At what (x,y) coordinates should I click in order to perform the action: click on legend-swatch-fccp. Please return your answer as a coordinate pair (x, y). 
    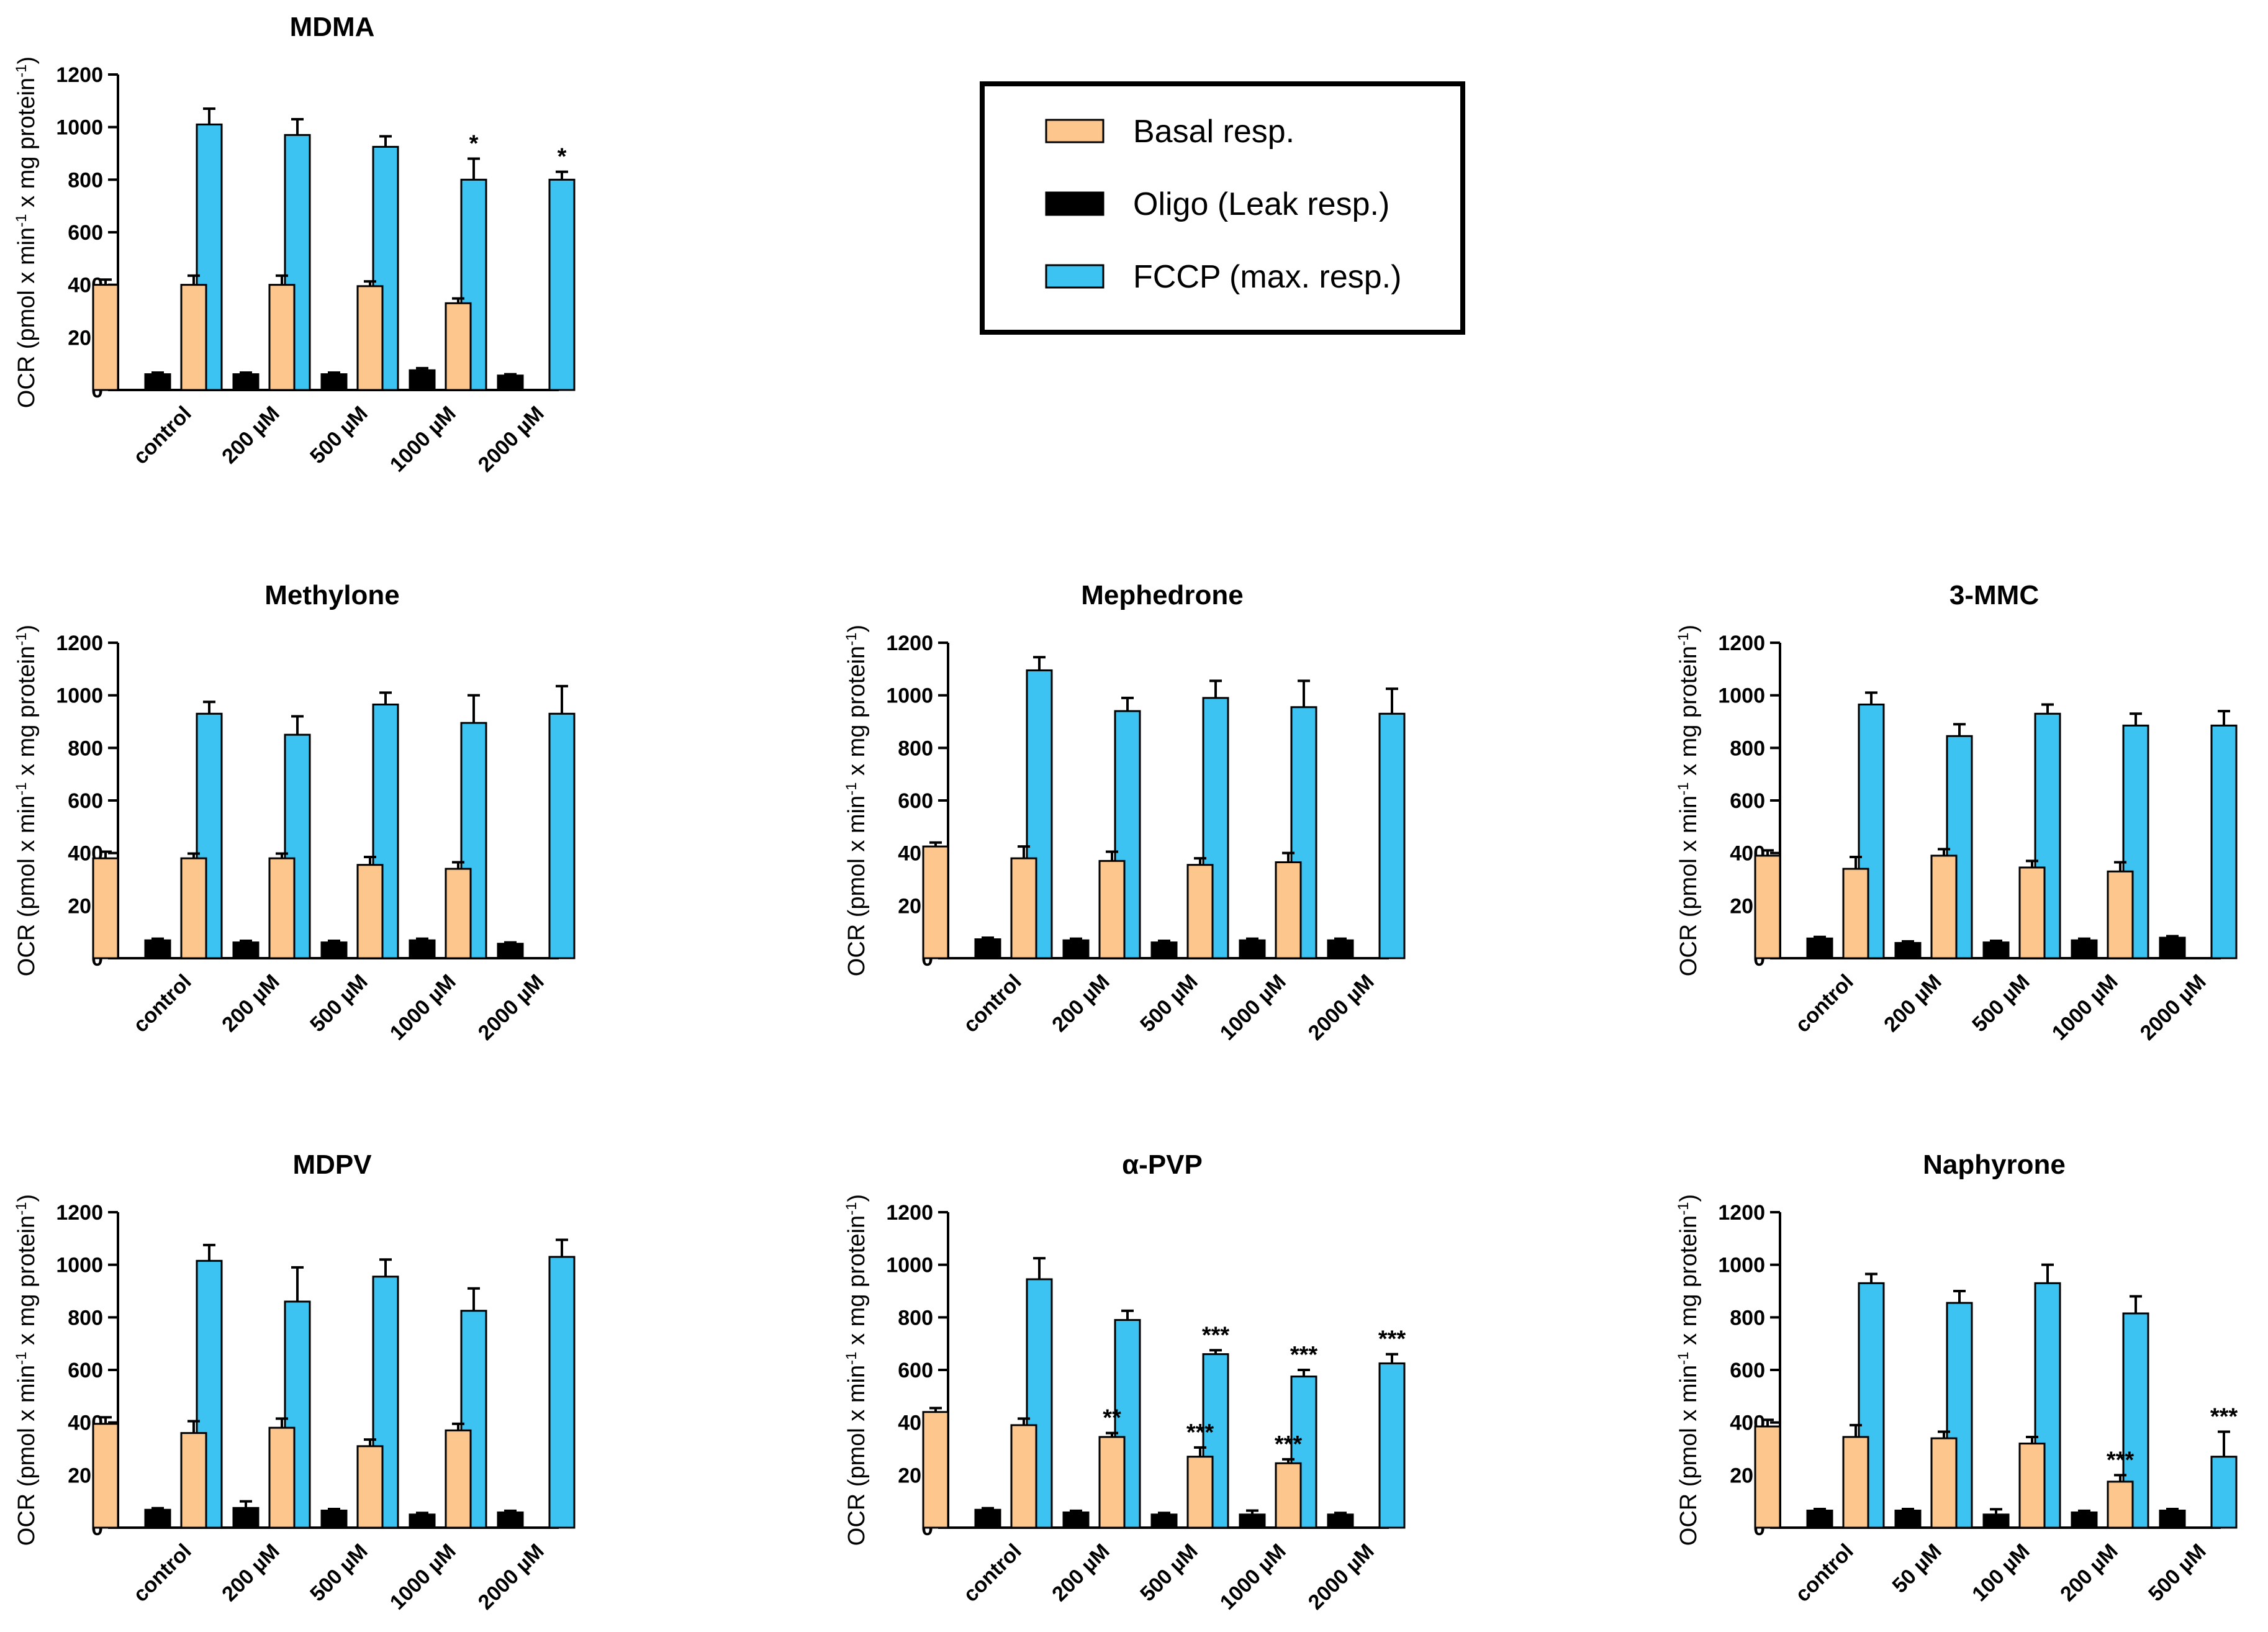
    Looking at the image, I should click on (1075, 276).